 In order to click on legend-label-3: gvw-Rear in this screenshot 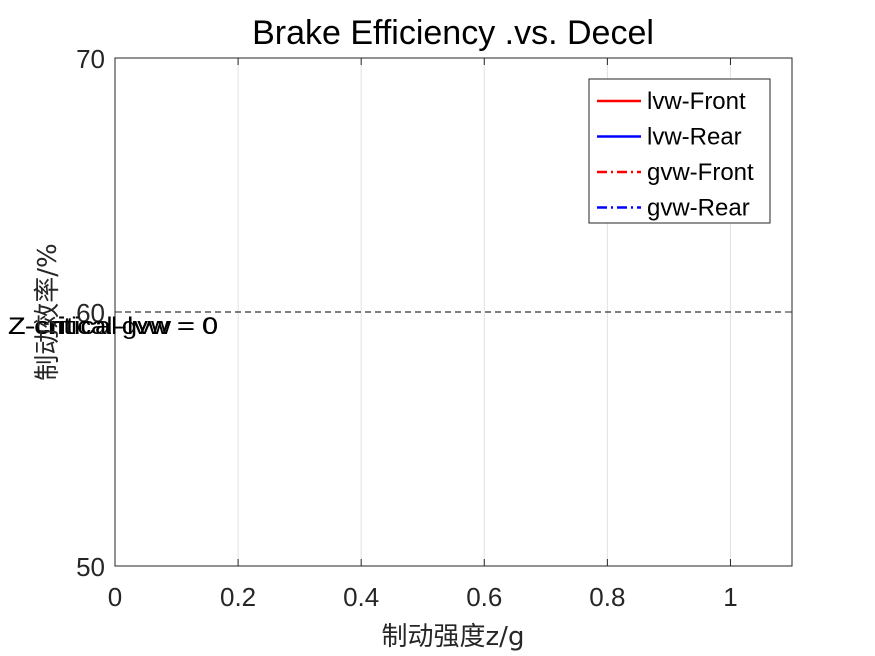, I will do `click(698, 208)`.